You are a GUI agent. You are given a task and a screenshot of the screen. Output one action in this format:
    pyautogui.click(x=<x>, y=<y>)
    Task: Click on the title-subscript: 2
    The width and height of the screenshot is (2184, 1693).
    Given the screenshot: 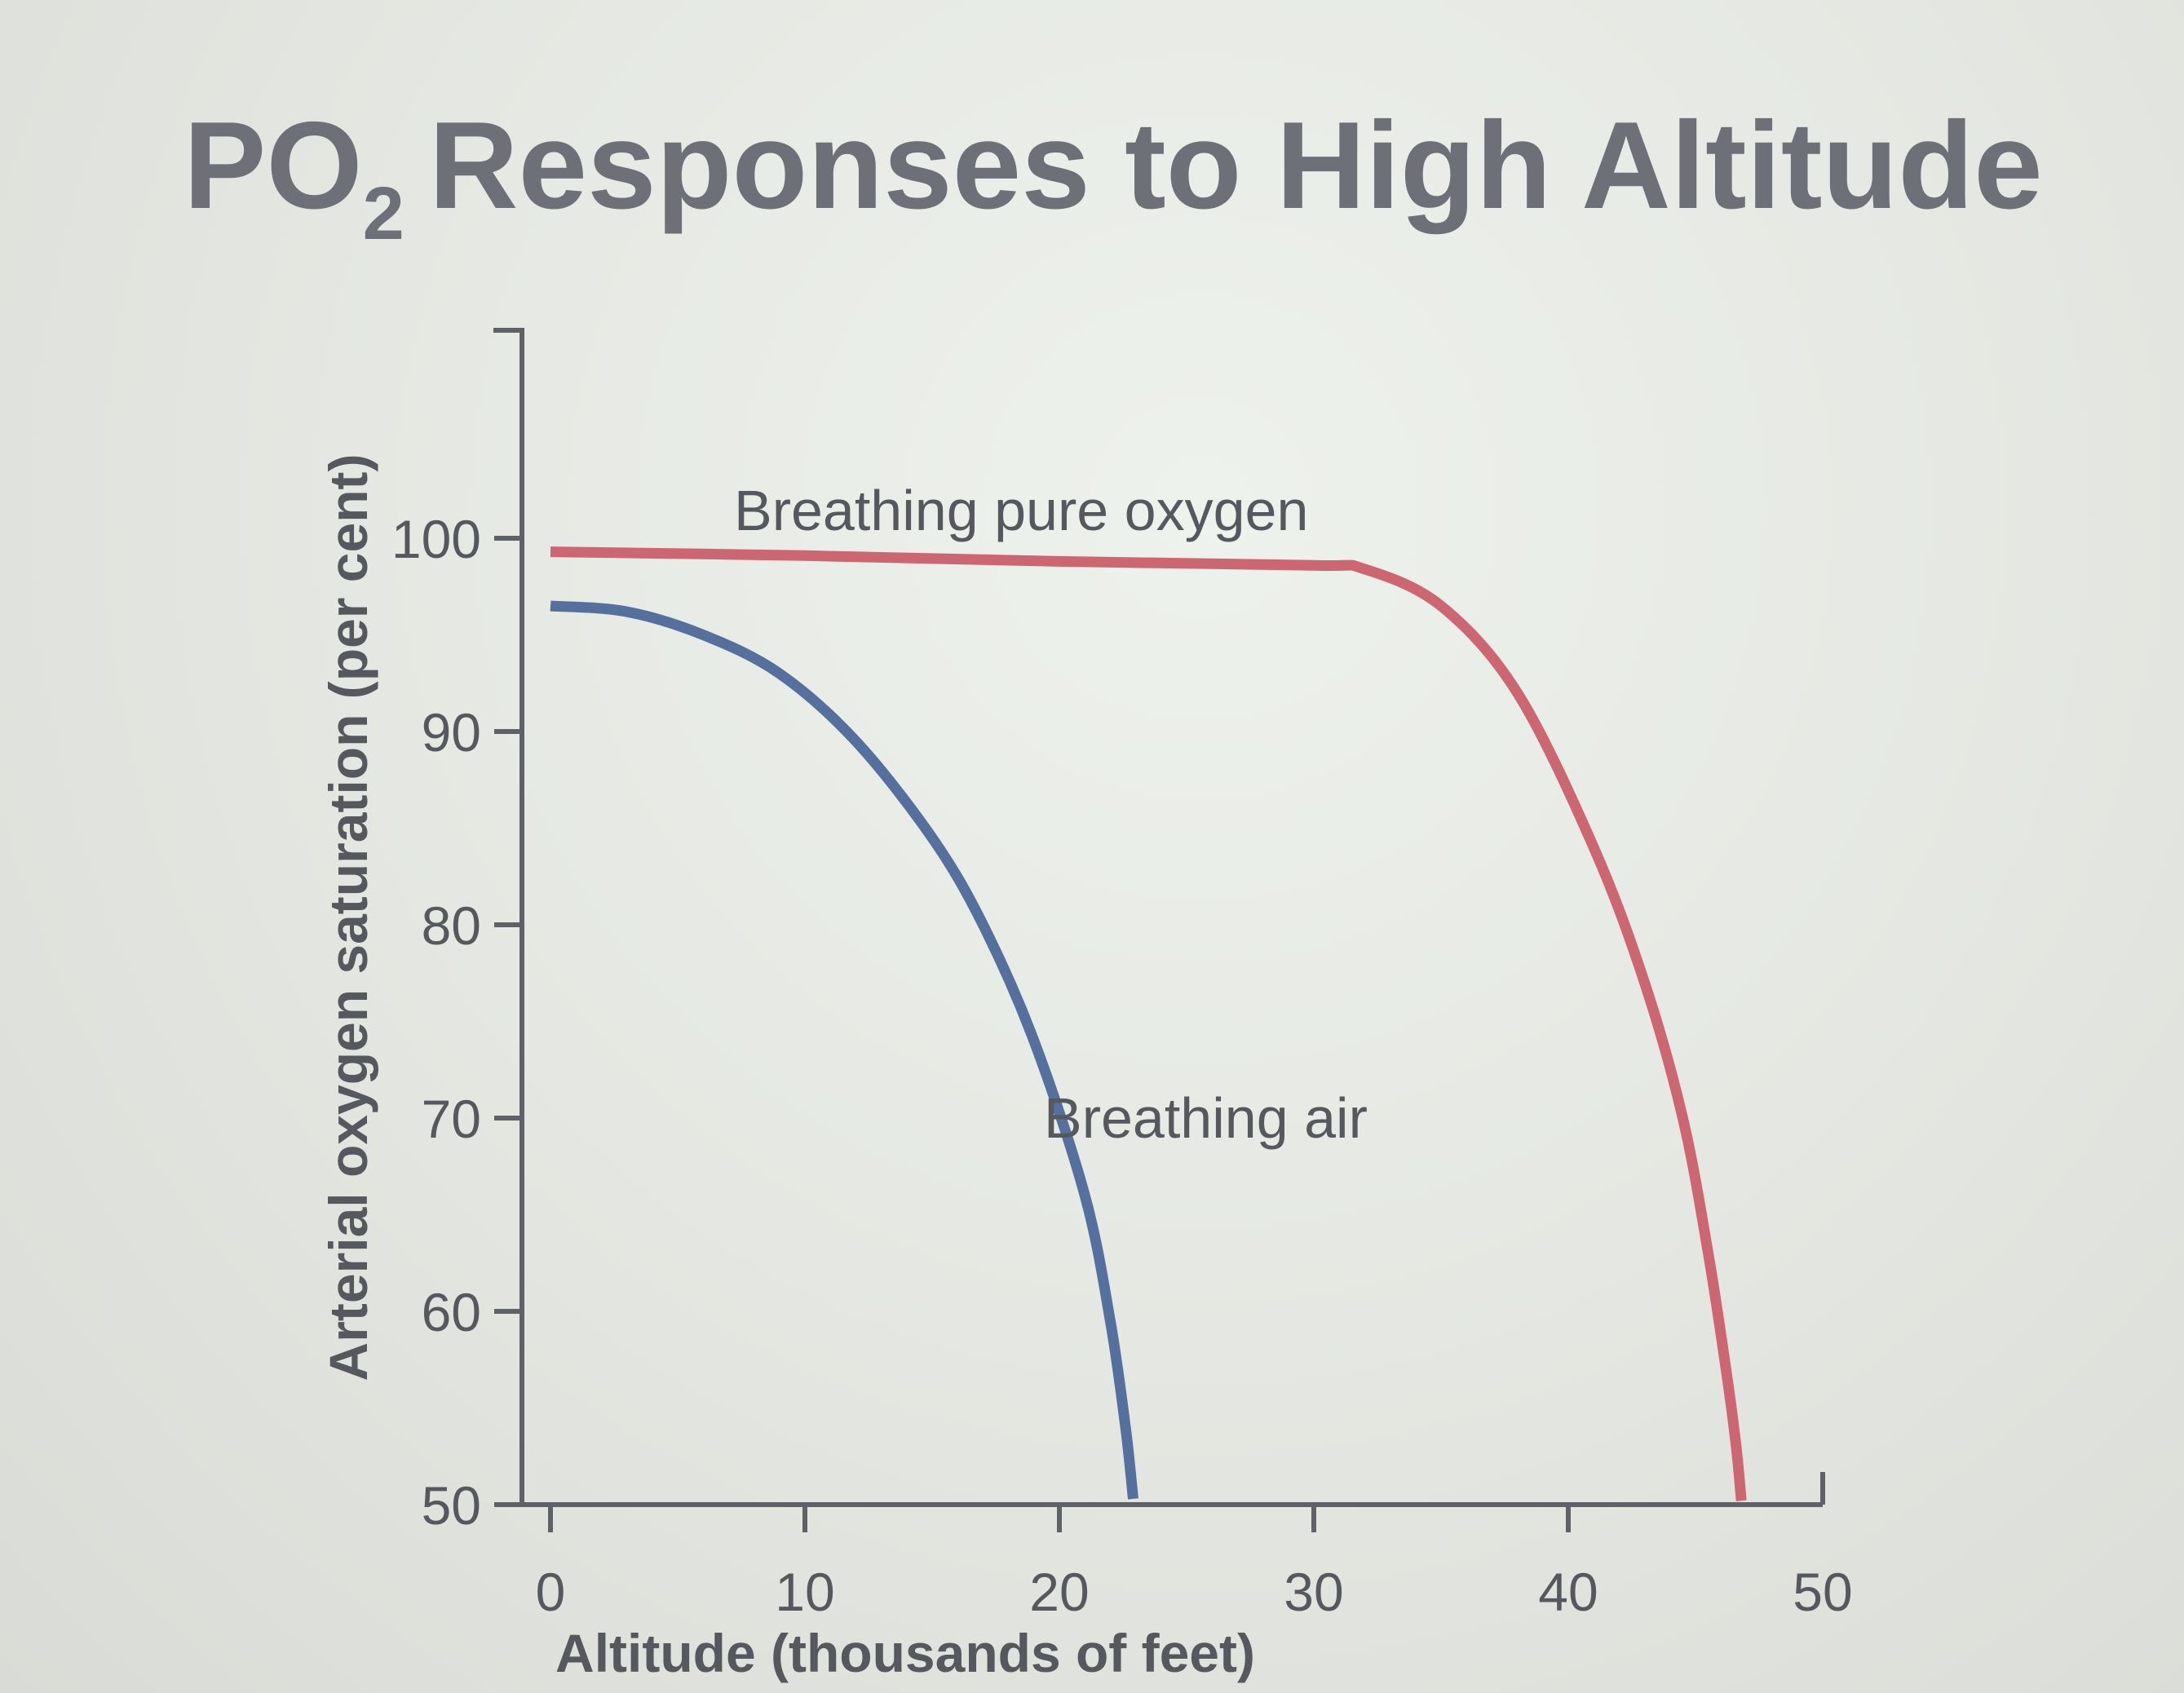 What is the action you would take?
    pyautogui.click(x=383, y=214)
    